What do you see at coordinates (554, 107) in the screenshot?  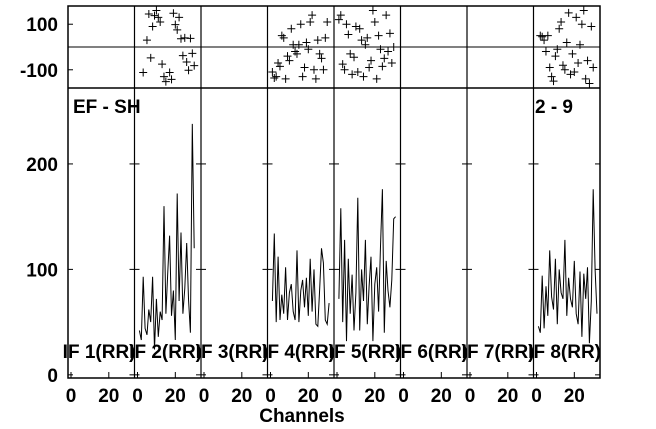 I see `antenna-pair-label: 2 - 9` at bounding box center [554, 107].